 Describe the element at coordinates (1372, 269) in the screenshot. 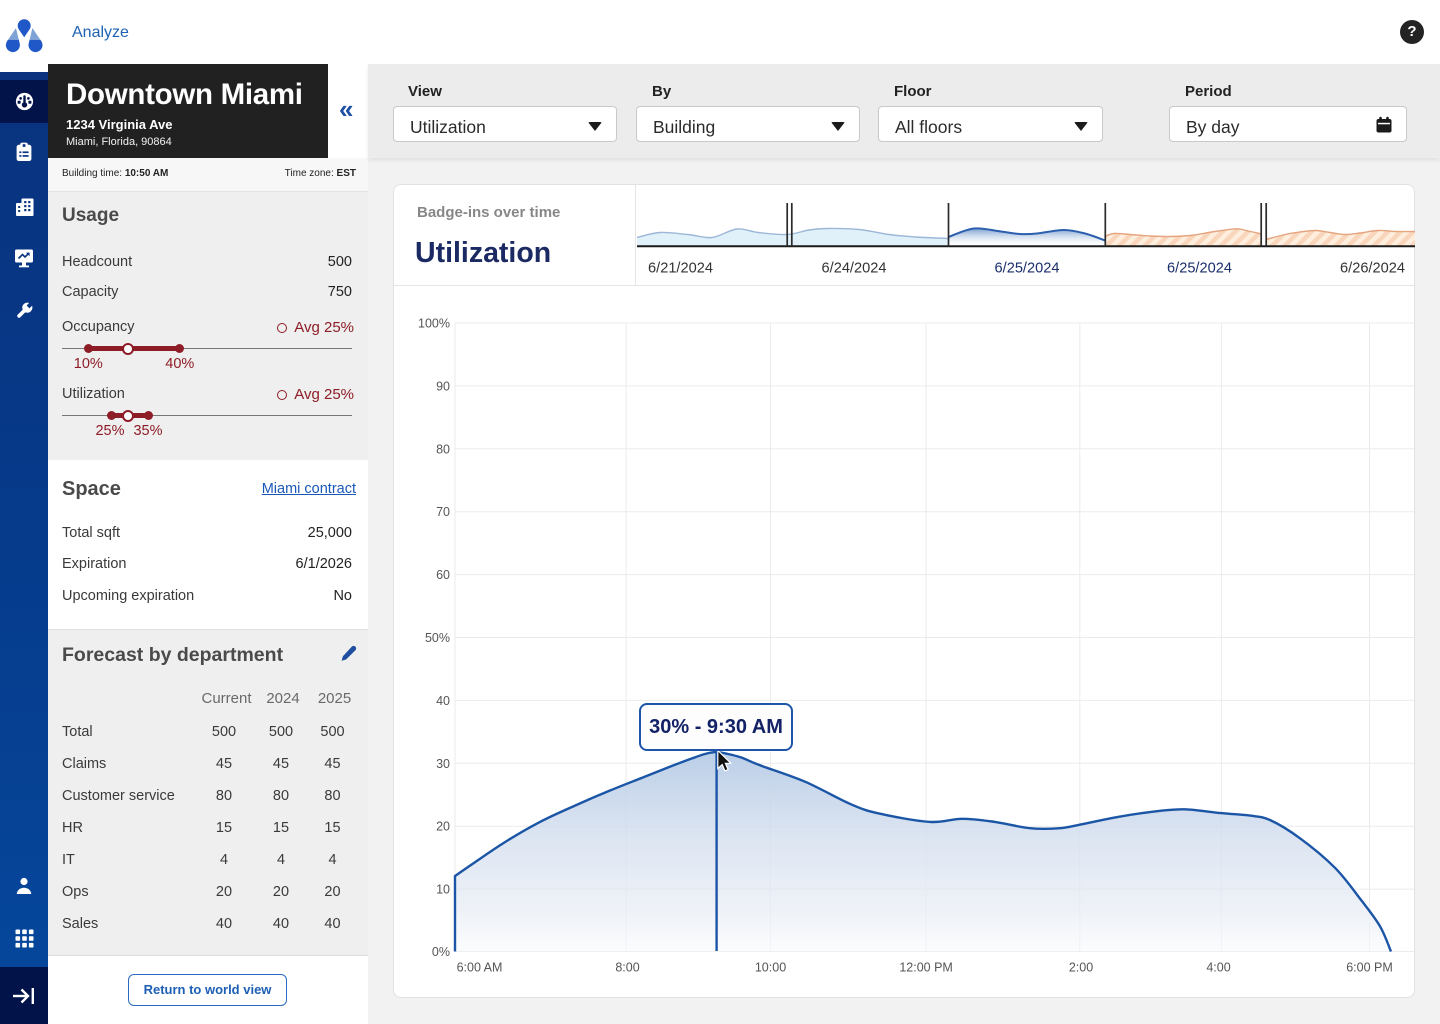

I see `svg-text: 6/26/2024` at that location.